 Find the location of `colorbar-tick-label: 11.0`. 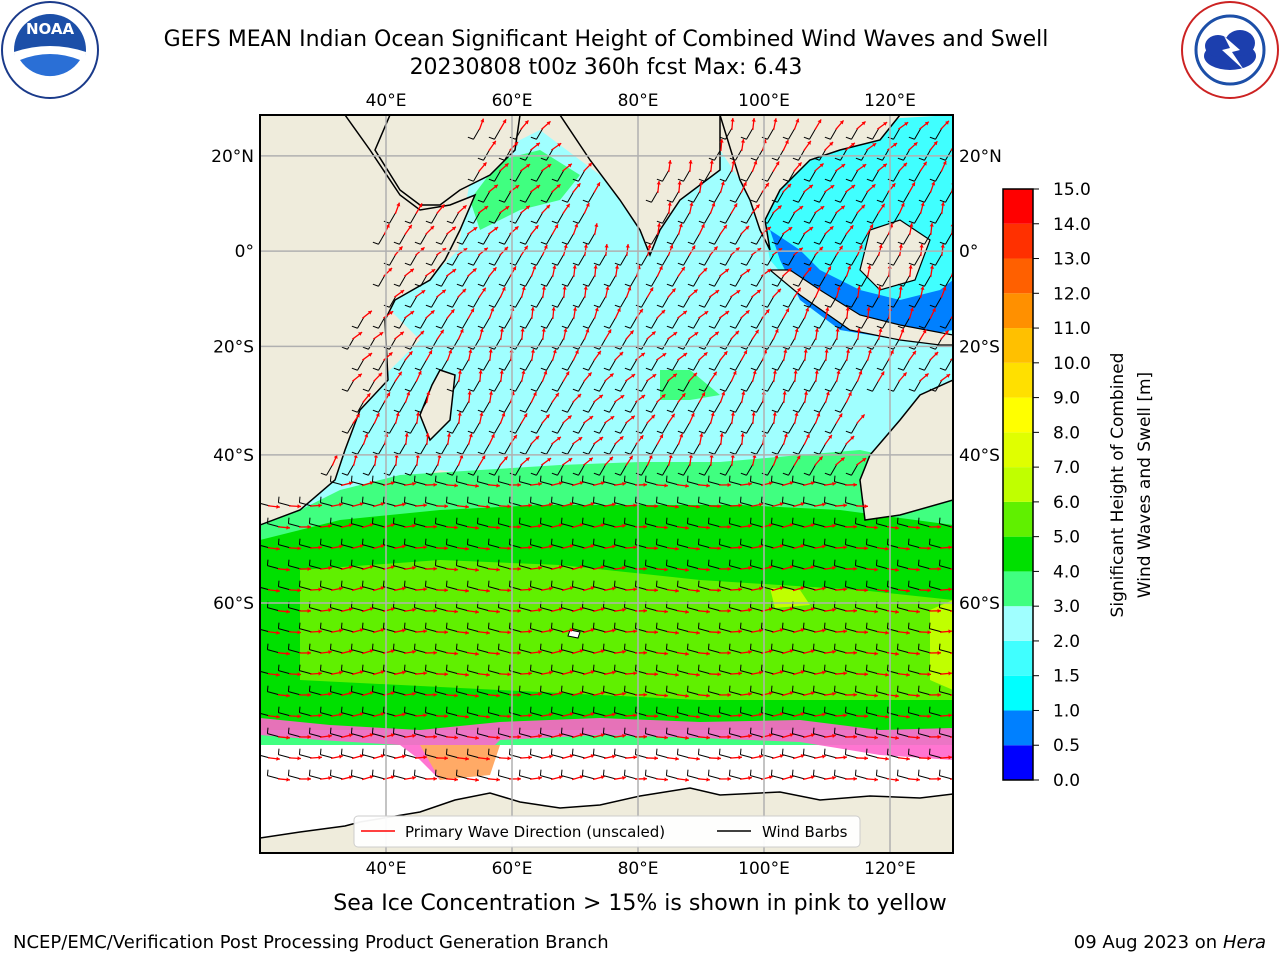

colorbar-tick-label: 11.0 is located at coordinates (1072, 329).